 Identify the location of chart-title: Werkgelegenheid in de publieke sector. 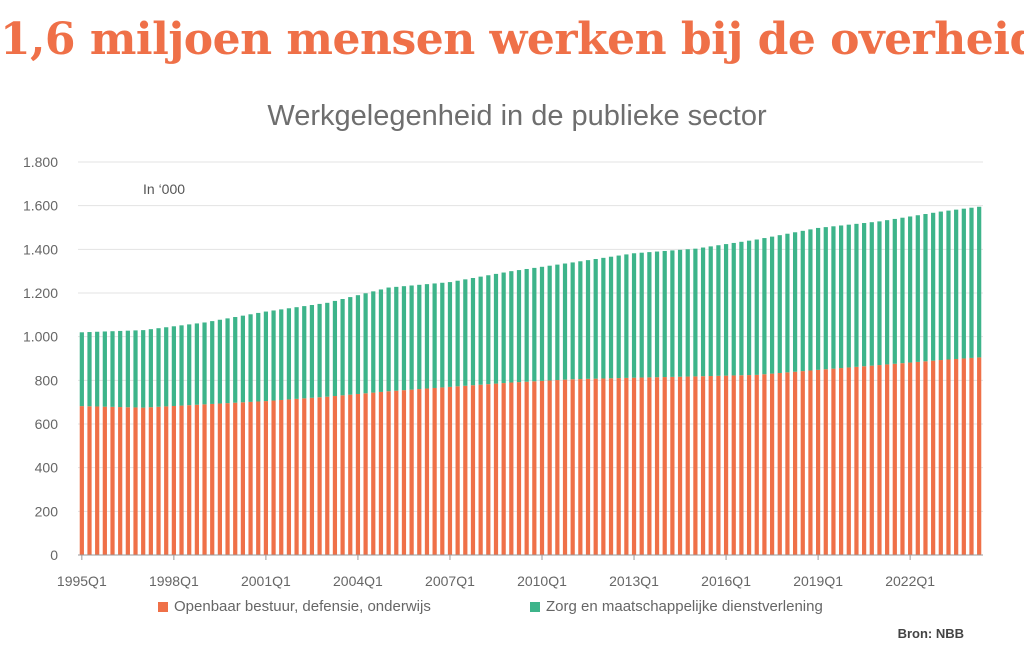
(517, 116).